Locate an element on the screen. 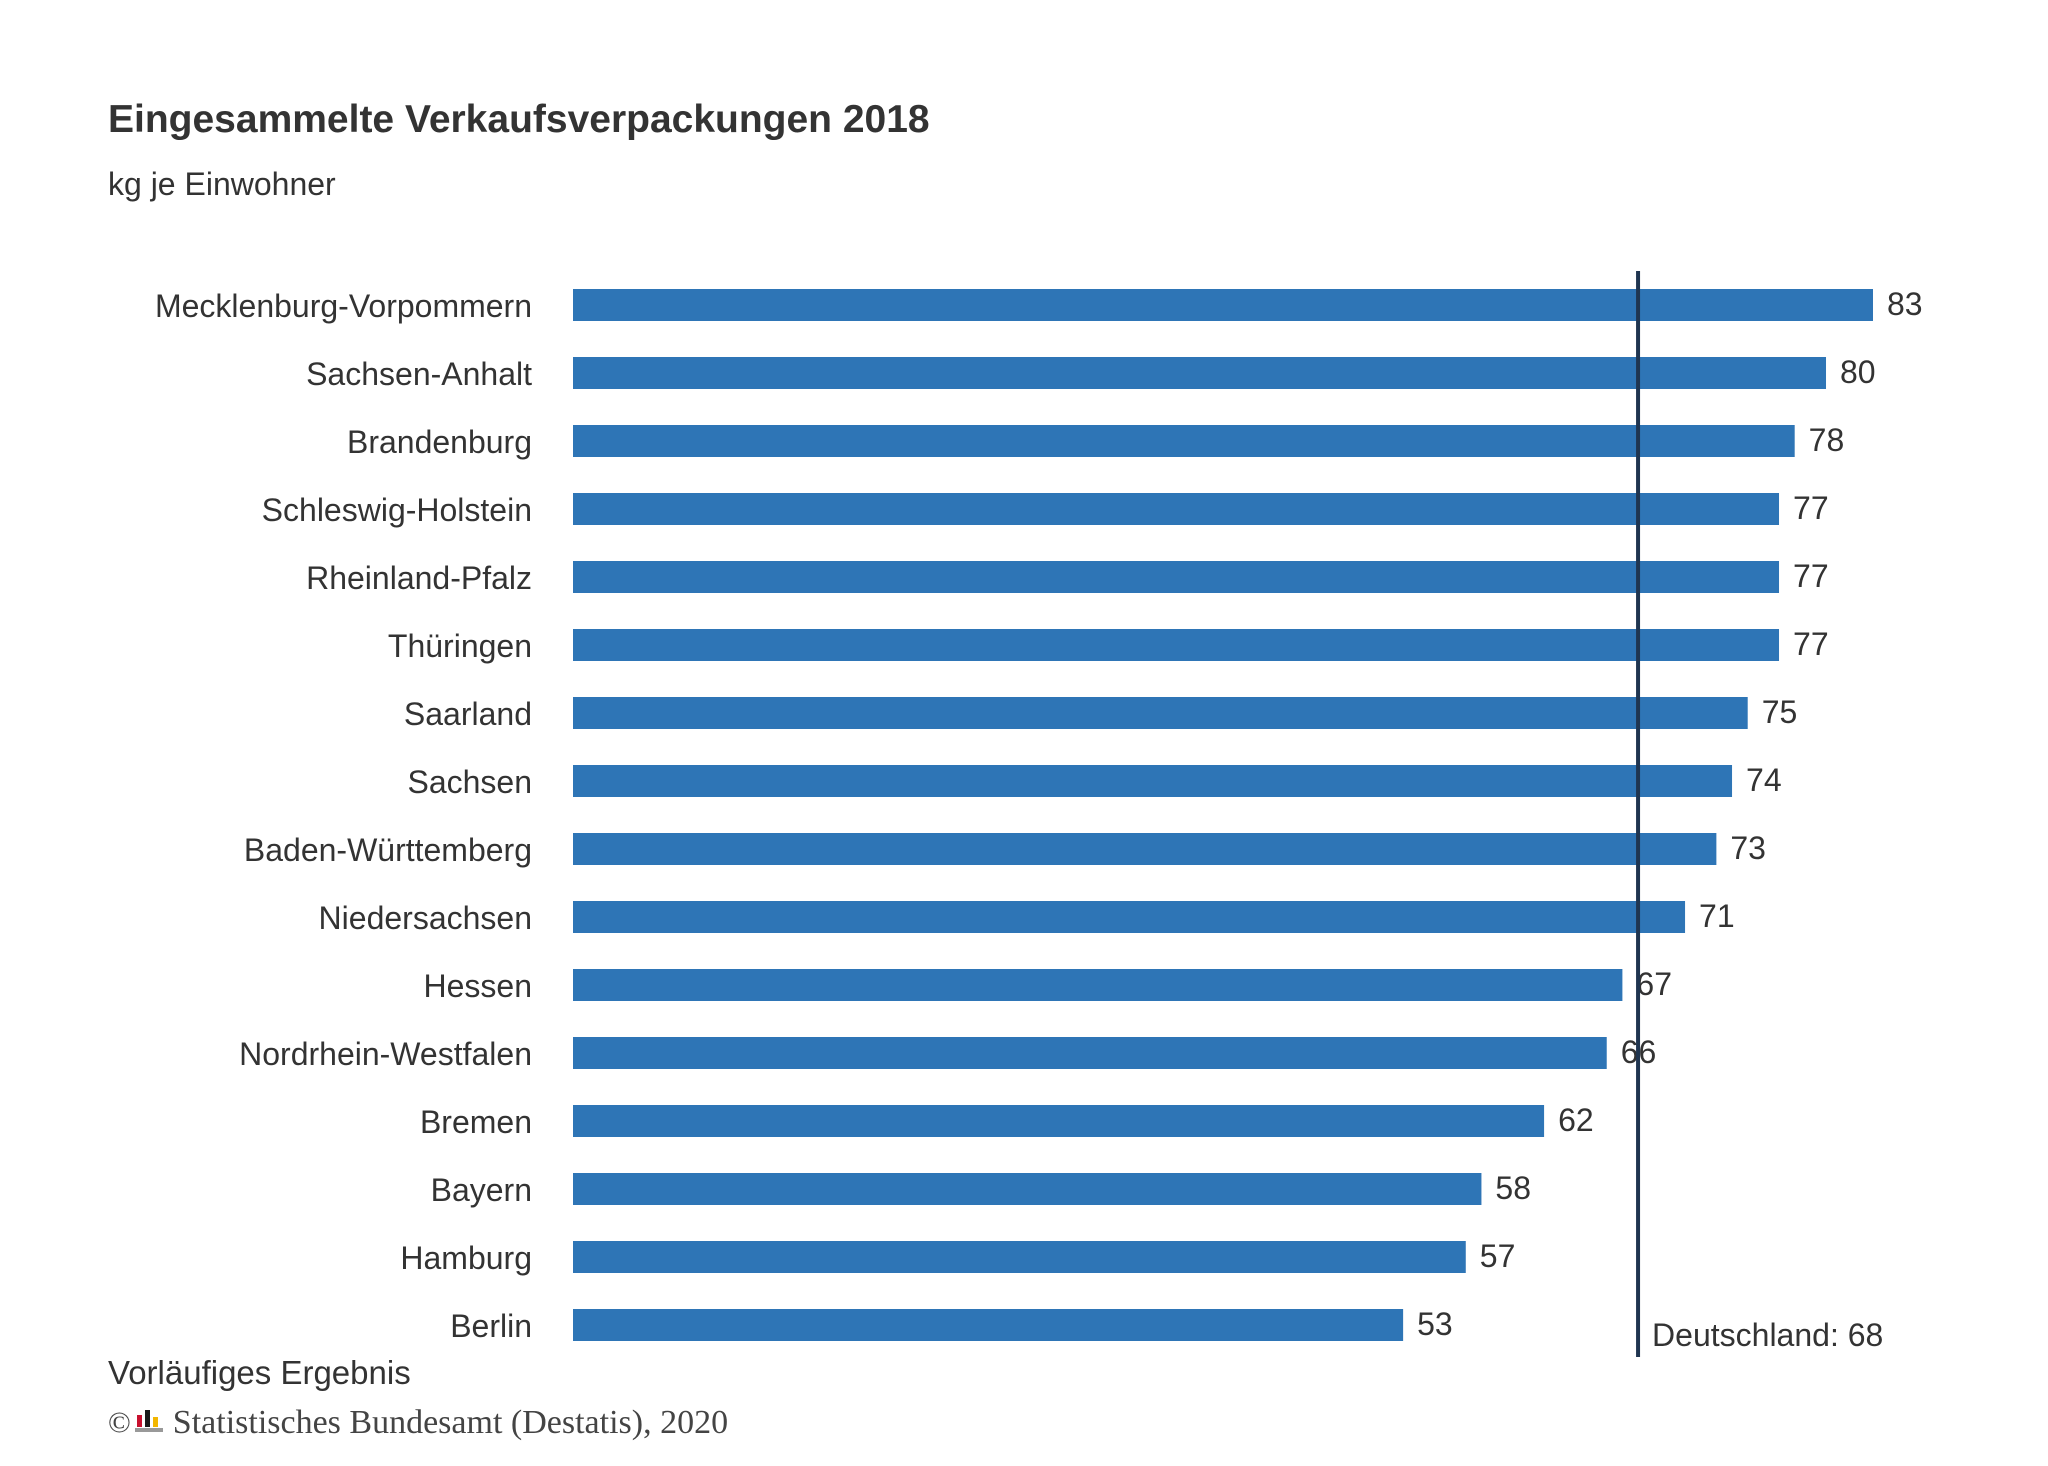 This screenshot has width=2048, height=1466. category-label: Thüringen is located at coordinates (460, 646).